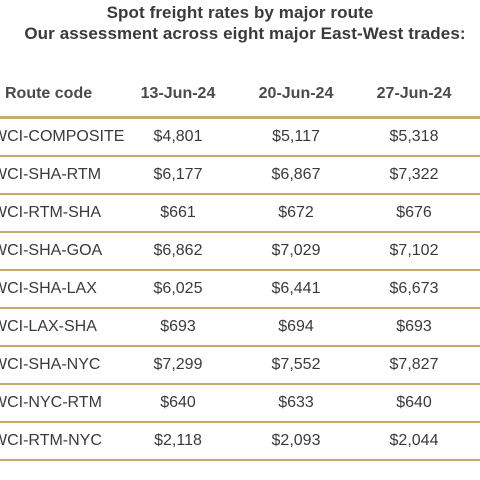 Image resolution: width=480 pixels, height=480 pixels. I want to click on route-code-cell: WCI-SHA-NYC, so click(50, 364).